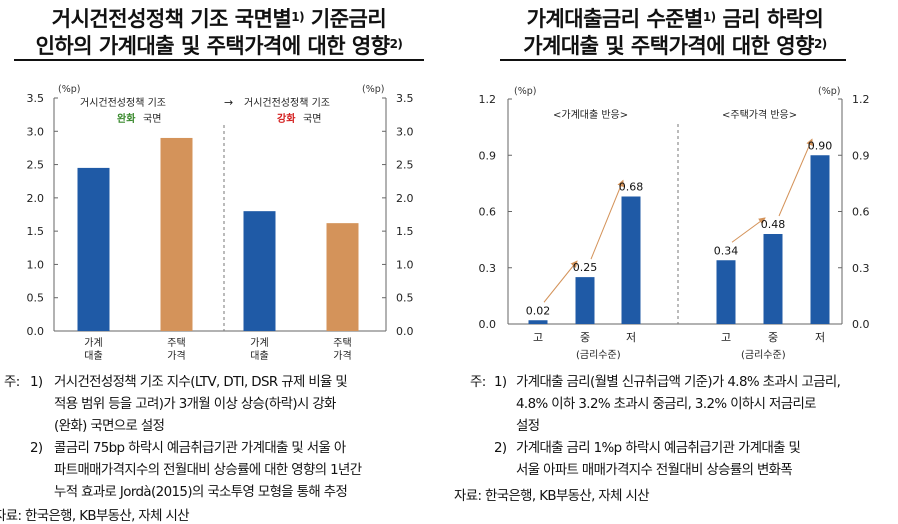 Image resolution: width=898 pixels, height=524 pixels. I want to click on left-annotation-tightening-word: 강화, so click(286, 118).